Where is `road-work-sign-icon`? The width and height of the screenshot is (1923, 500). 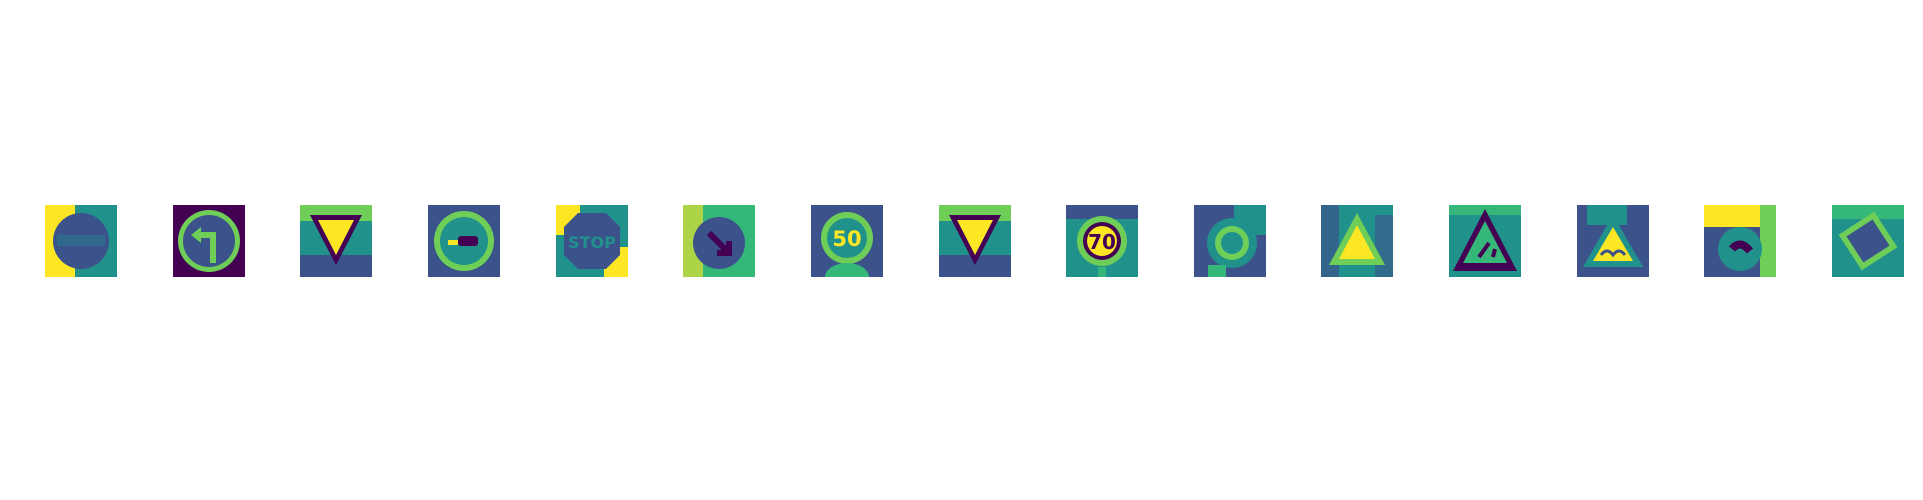
road-work-sign-icon is located at coordinates (1485, 241).